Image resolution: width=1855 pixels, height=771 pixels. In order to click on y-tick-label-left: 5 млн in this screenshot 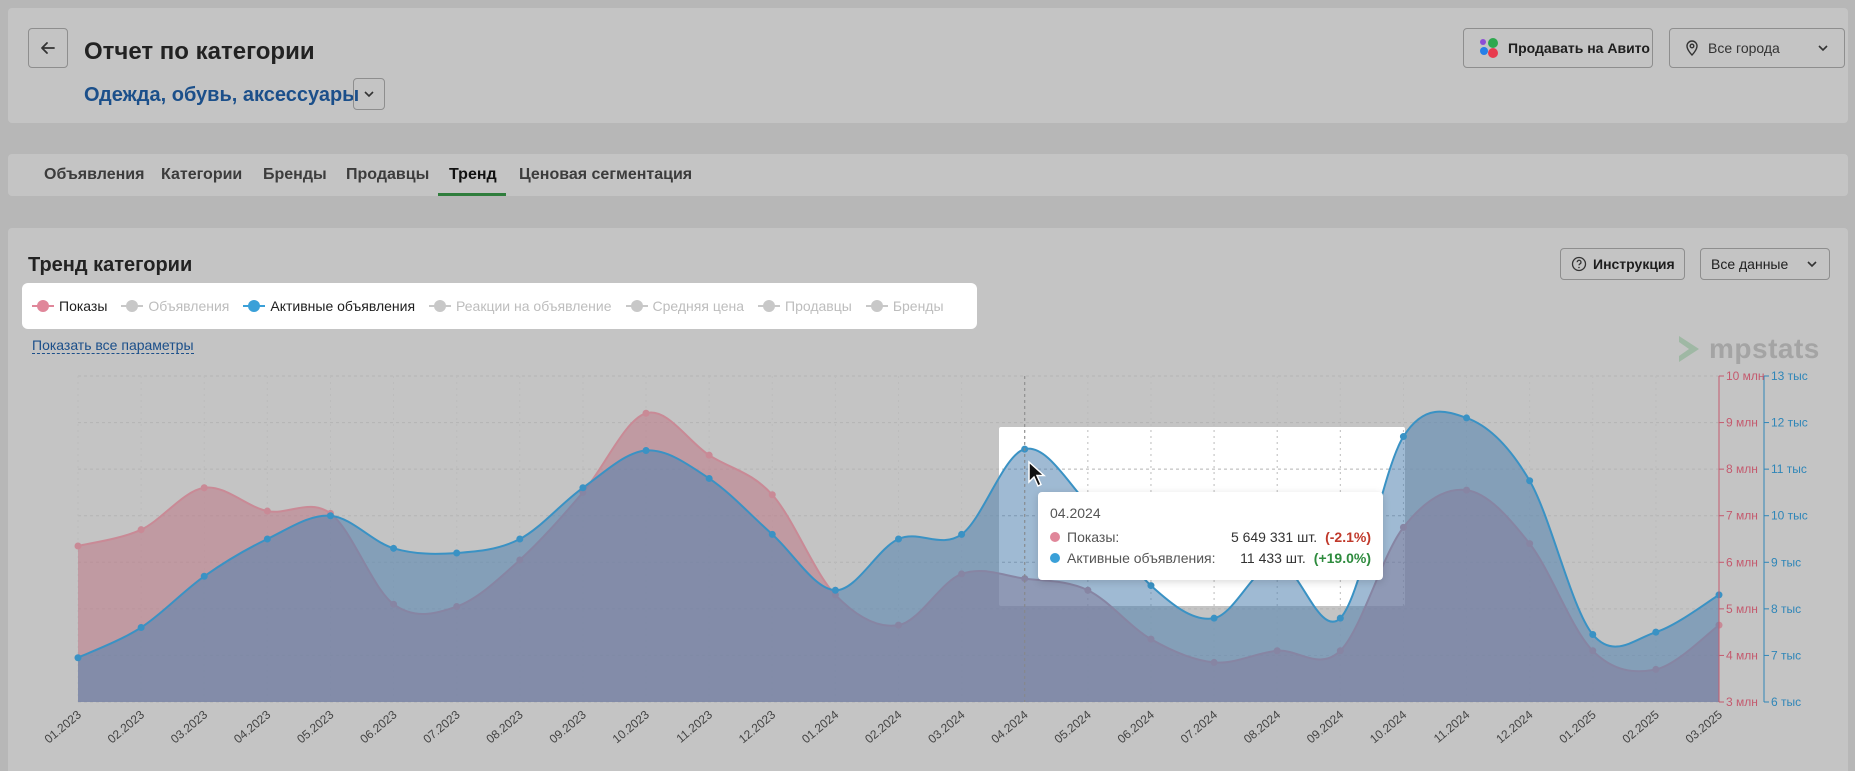, I will do `click(1742, 609)`.